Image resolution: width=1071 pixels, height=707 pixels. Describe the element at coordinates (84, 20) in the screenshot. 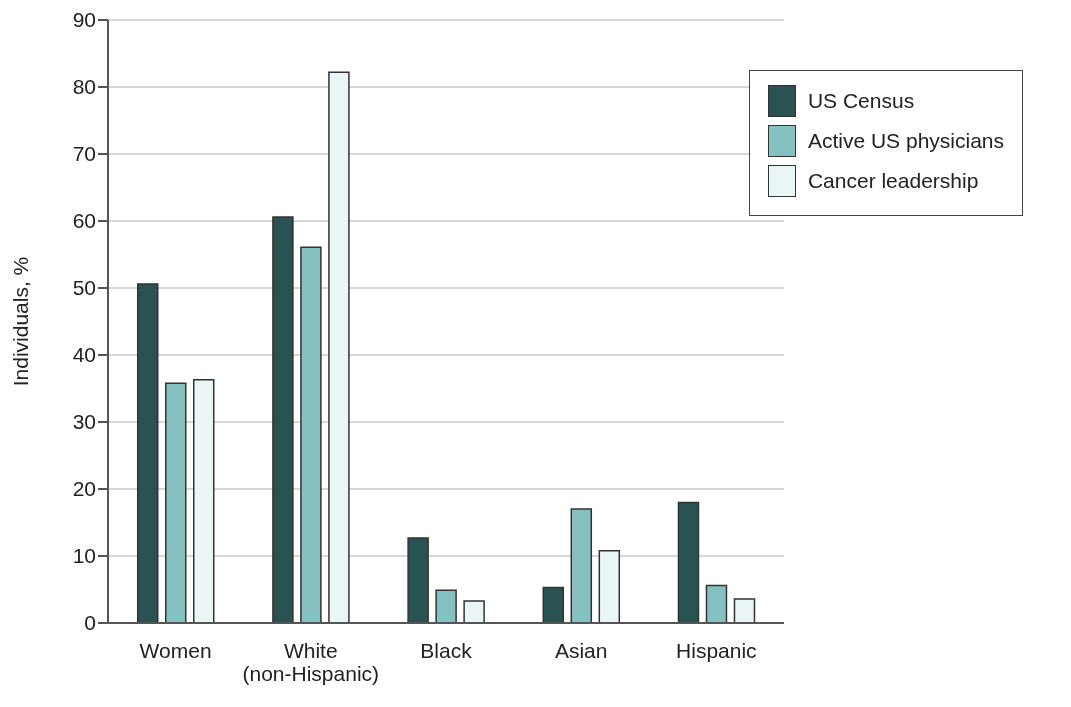

I see `y-tick-label: 90` at that location.